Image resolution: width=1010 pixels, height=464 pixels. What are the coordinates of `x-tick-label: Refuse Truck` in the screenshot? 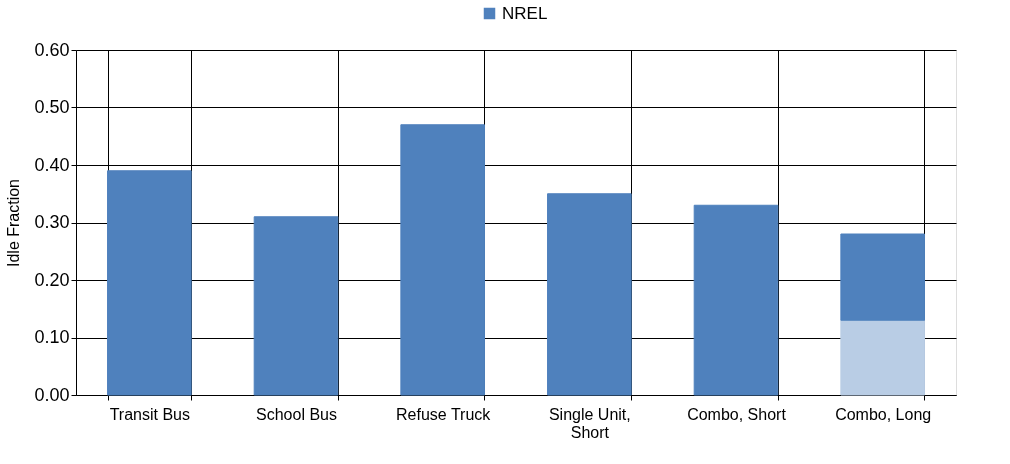 It's located at (444, 414).